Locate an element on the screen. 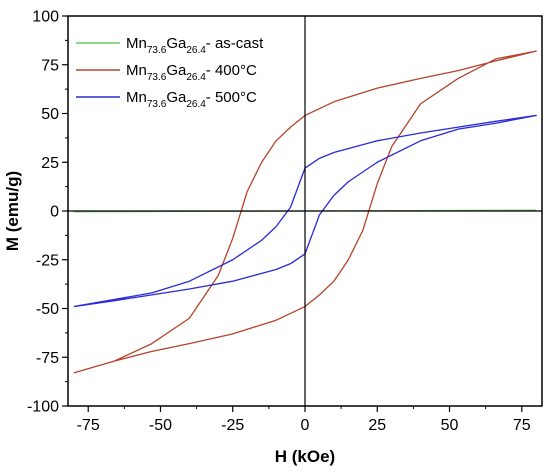 The height and width of the screenshot is (472, 550). x-tick-label: 25 is located at coordinates (377, 425).